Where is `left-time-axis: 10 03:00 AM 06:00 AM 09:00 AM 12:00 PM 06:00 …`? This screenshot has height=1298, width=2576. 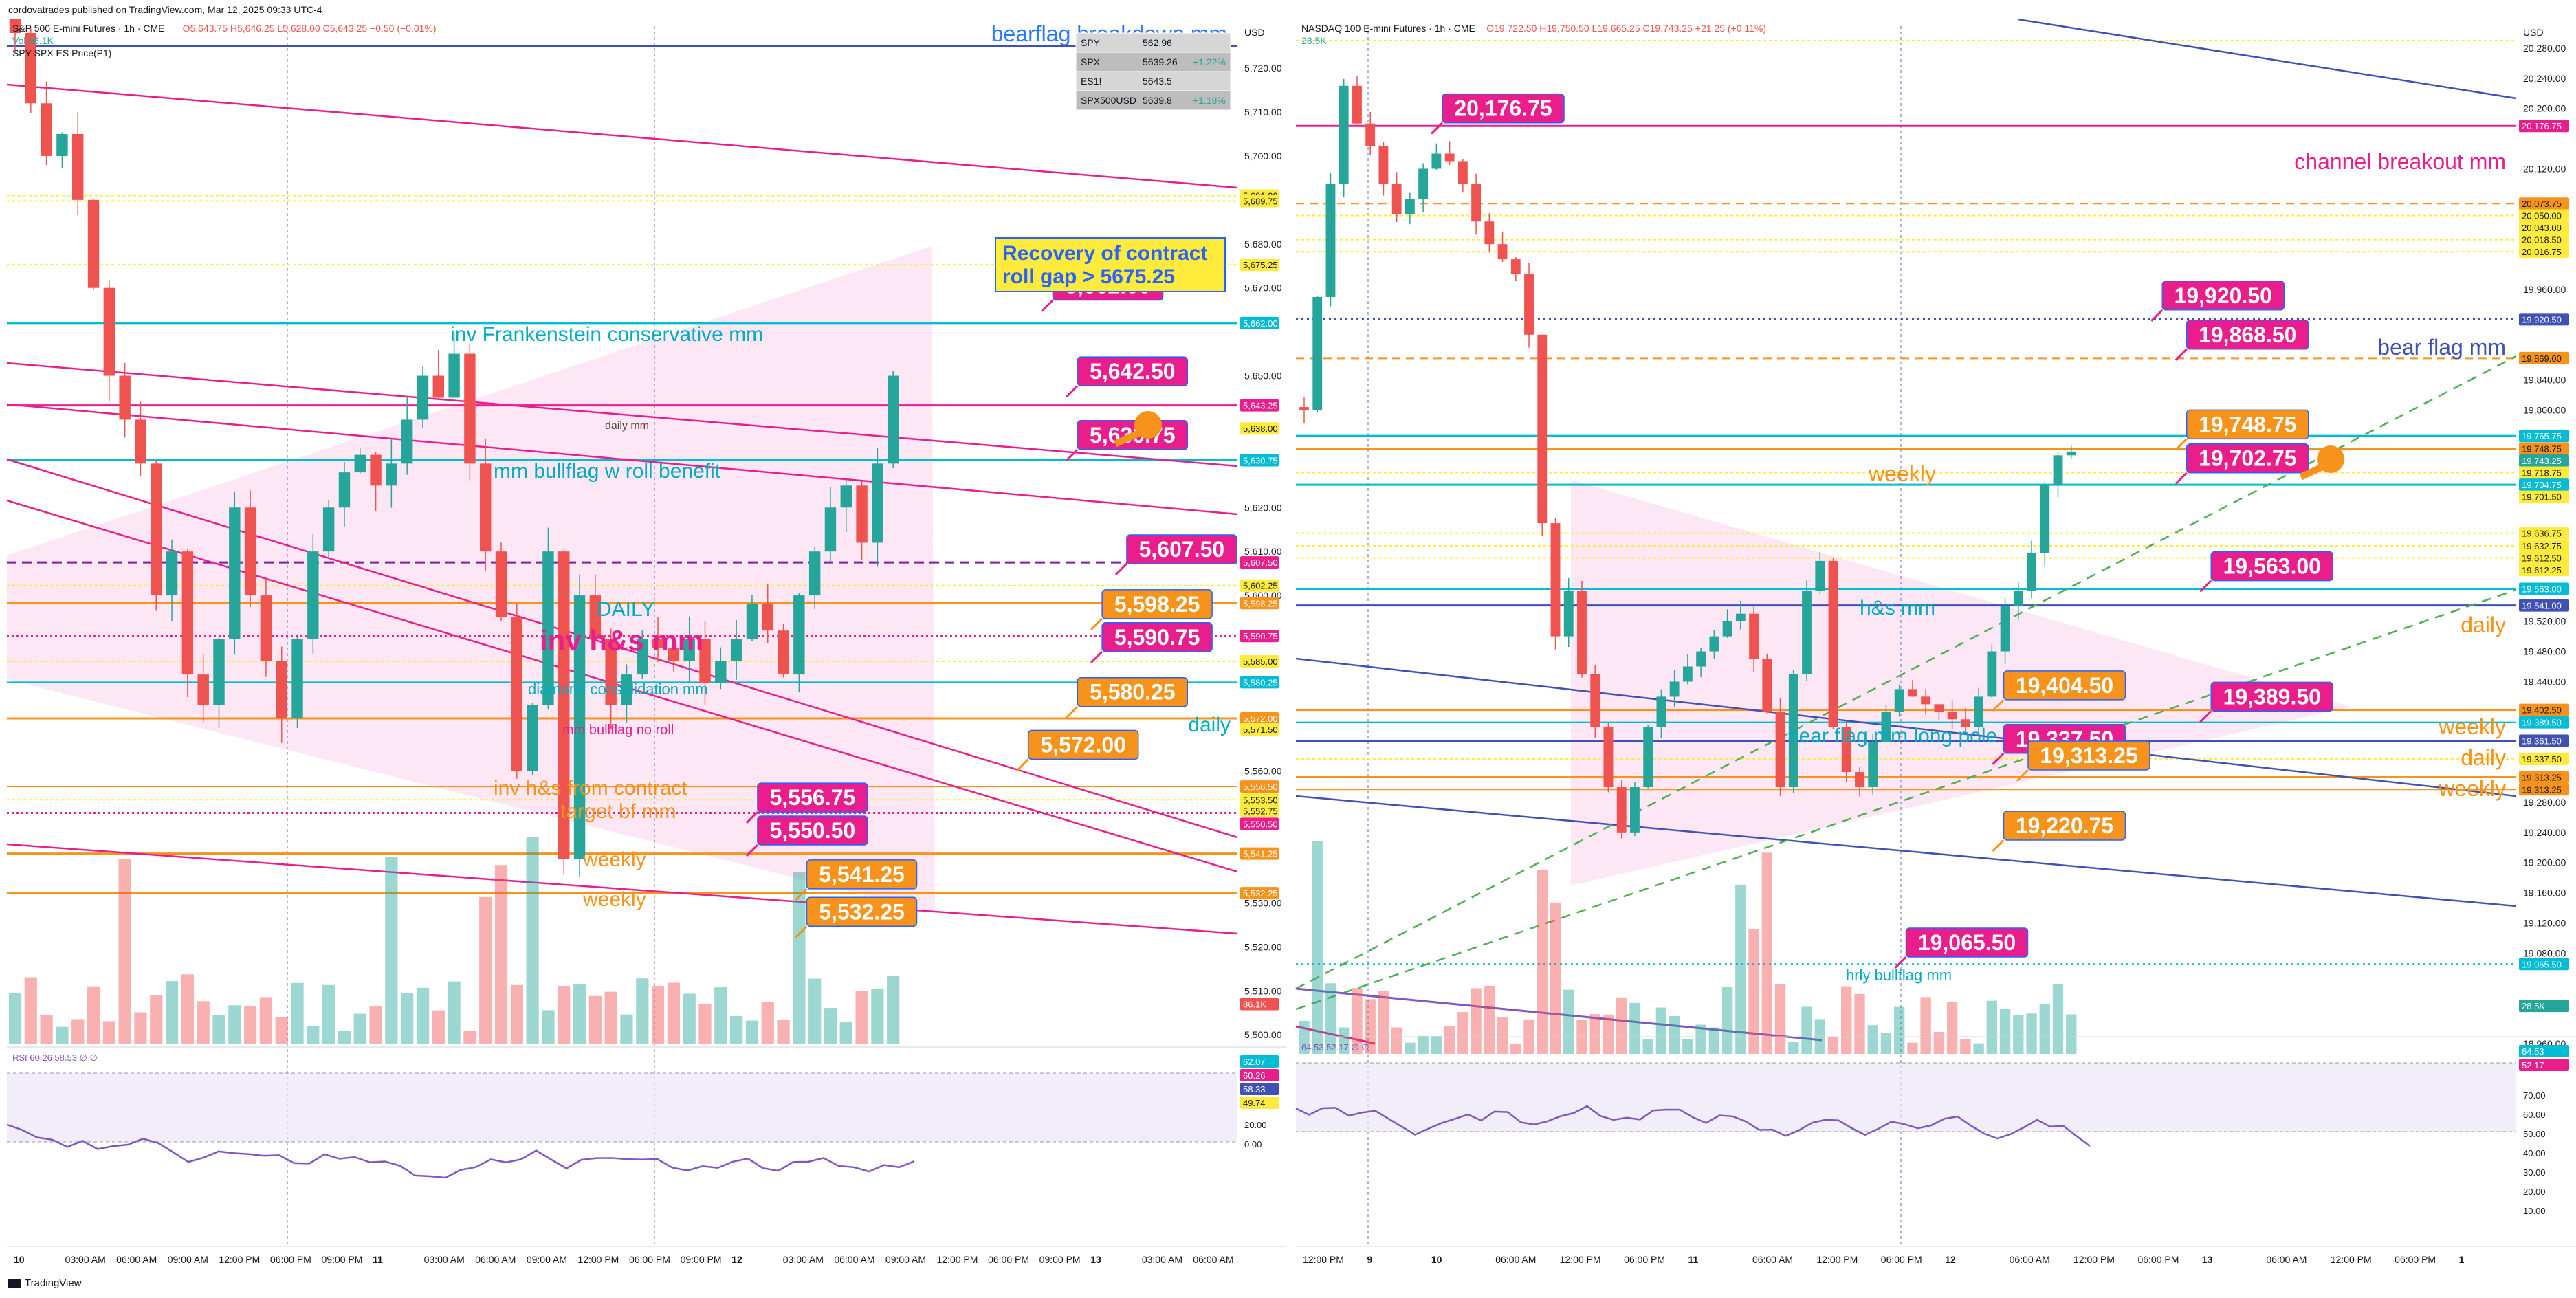
left-time-axis: 10 03:00 AM 06:00 AM 09:00 AM 12:00 PM 06:00 … is located at coordinates (646, 1255).